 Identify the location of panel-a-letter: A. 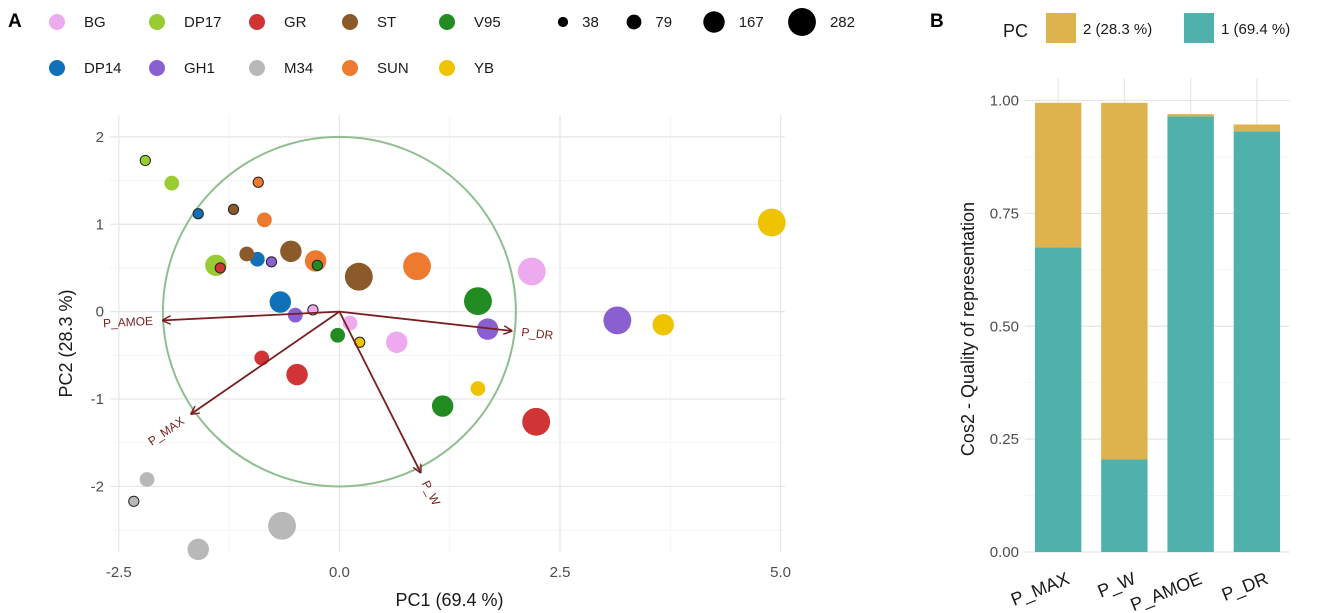
(15, 21).